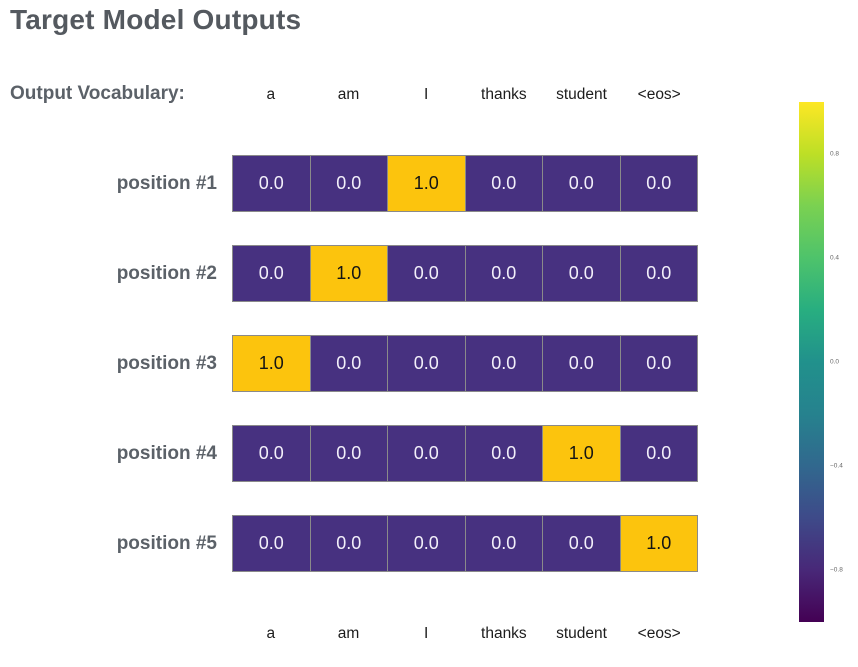  What do you see at coordinates (835, 258) in the screenshot?
I see `colorbar-tick-label: 0.4` at bounding box center [835, 258].